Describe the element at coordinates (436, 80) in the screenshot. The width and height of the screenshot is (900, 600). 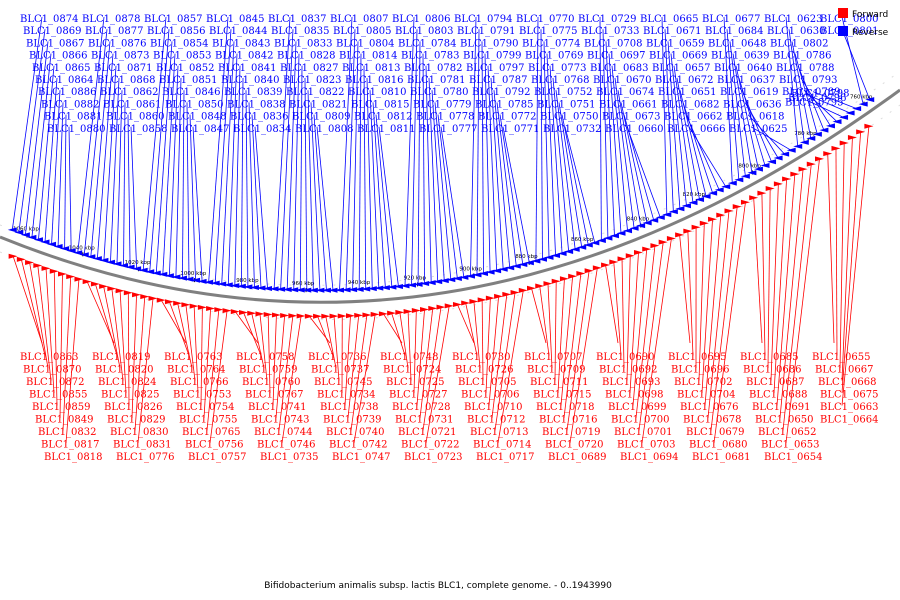
I see `reverse-gene-label: BLC1_0781` at that location.